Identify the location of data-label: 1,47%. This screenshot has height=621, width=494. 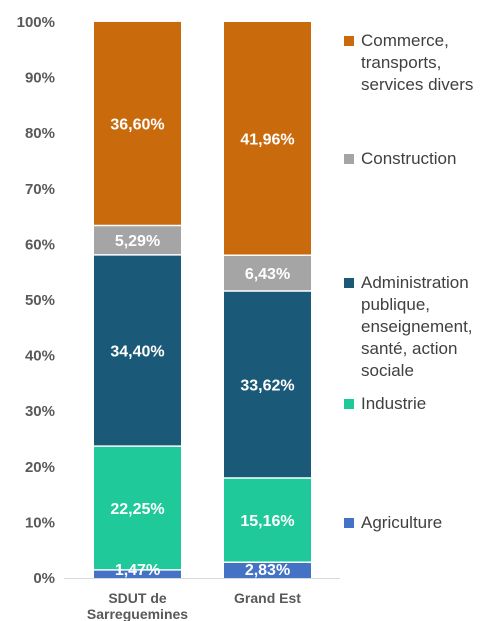
(137, 570).